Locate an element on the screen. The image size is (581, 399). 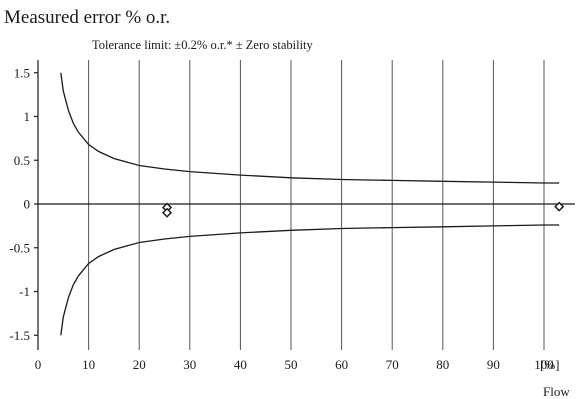
y-tick-label: 1.5 is located at coordinates (22, 72).